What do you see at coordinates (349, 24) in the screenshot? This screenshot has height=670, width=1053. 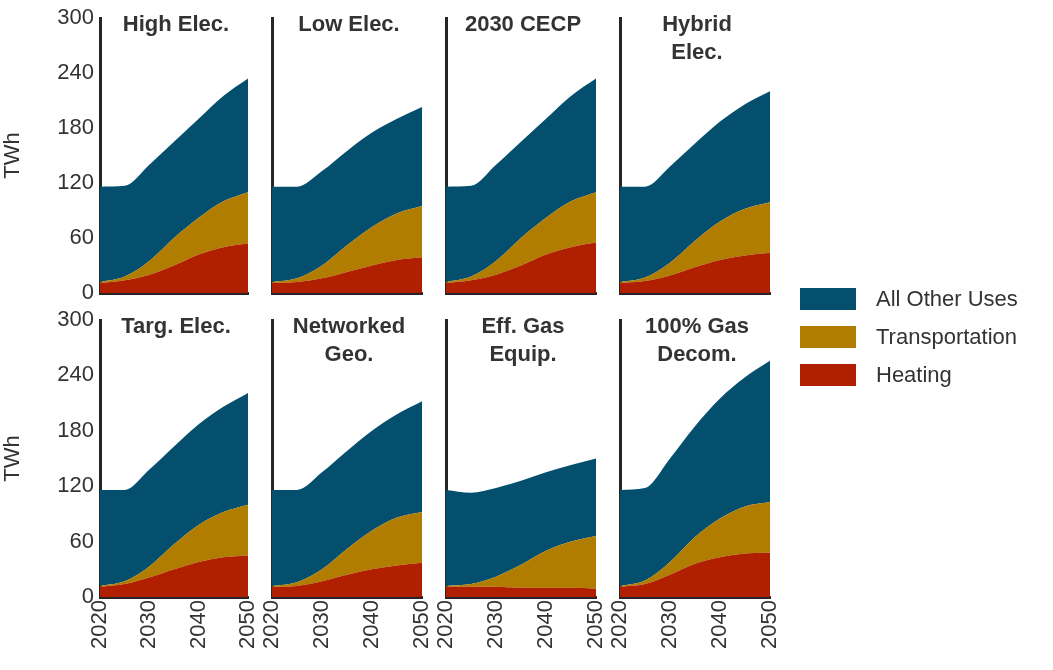 I see `chart-title: Low Elec.` at bounding box center [349, 24].